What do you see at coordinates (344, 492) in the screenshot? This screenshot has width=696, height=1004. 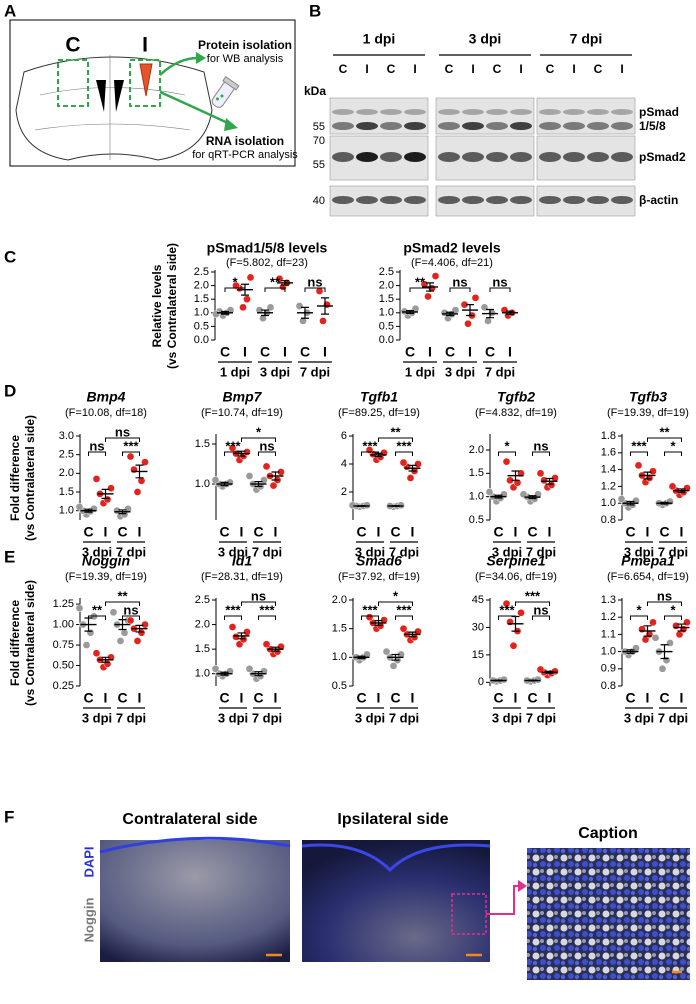 I see `y-tick-label: 2` at bounding box center [344, 492].